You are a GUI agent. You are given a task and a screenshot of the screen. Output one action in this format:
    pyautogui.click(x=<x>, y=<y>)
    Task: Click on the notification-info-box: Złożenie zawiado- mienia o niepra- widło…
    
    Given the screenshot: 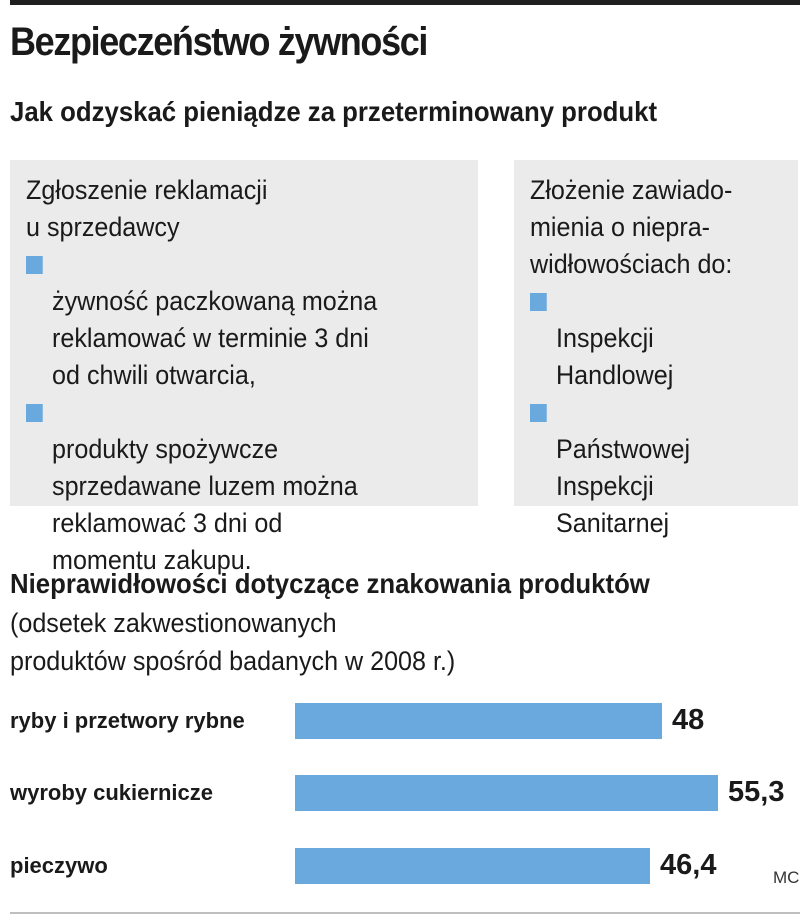 What is the action you would take?
    pyautogui.click(x=656, y=349)
    